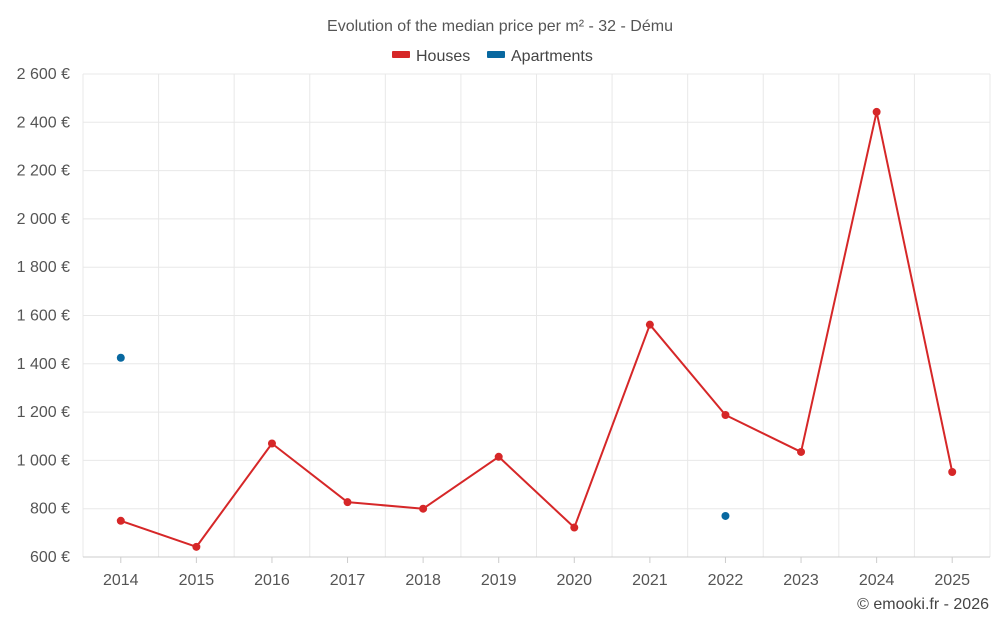 The width and height of the screenshot is (1000, 625). I want to click on y-tick-label: 600 €, so click(50, 557).